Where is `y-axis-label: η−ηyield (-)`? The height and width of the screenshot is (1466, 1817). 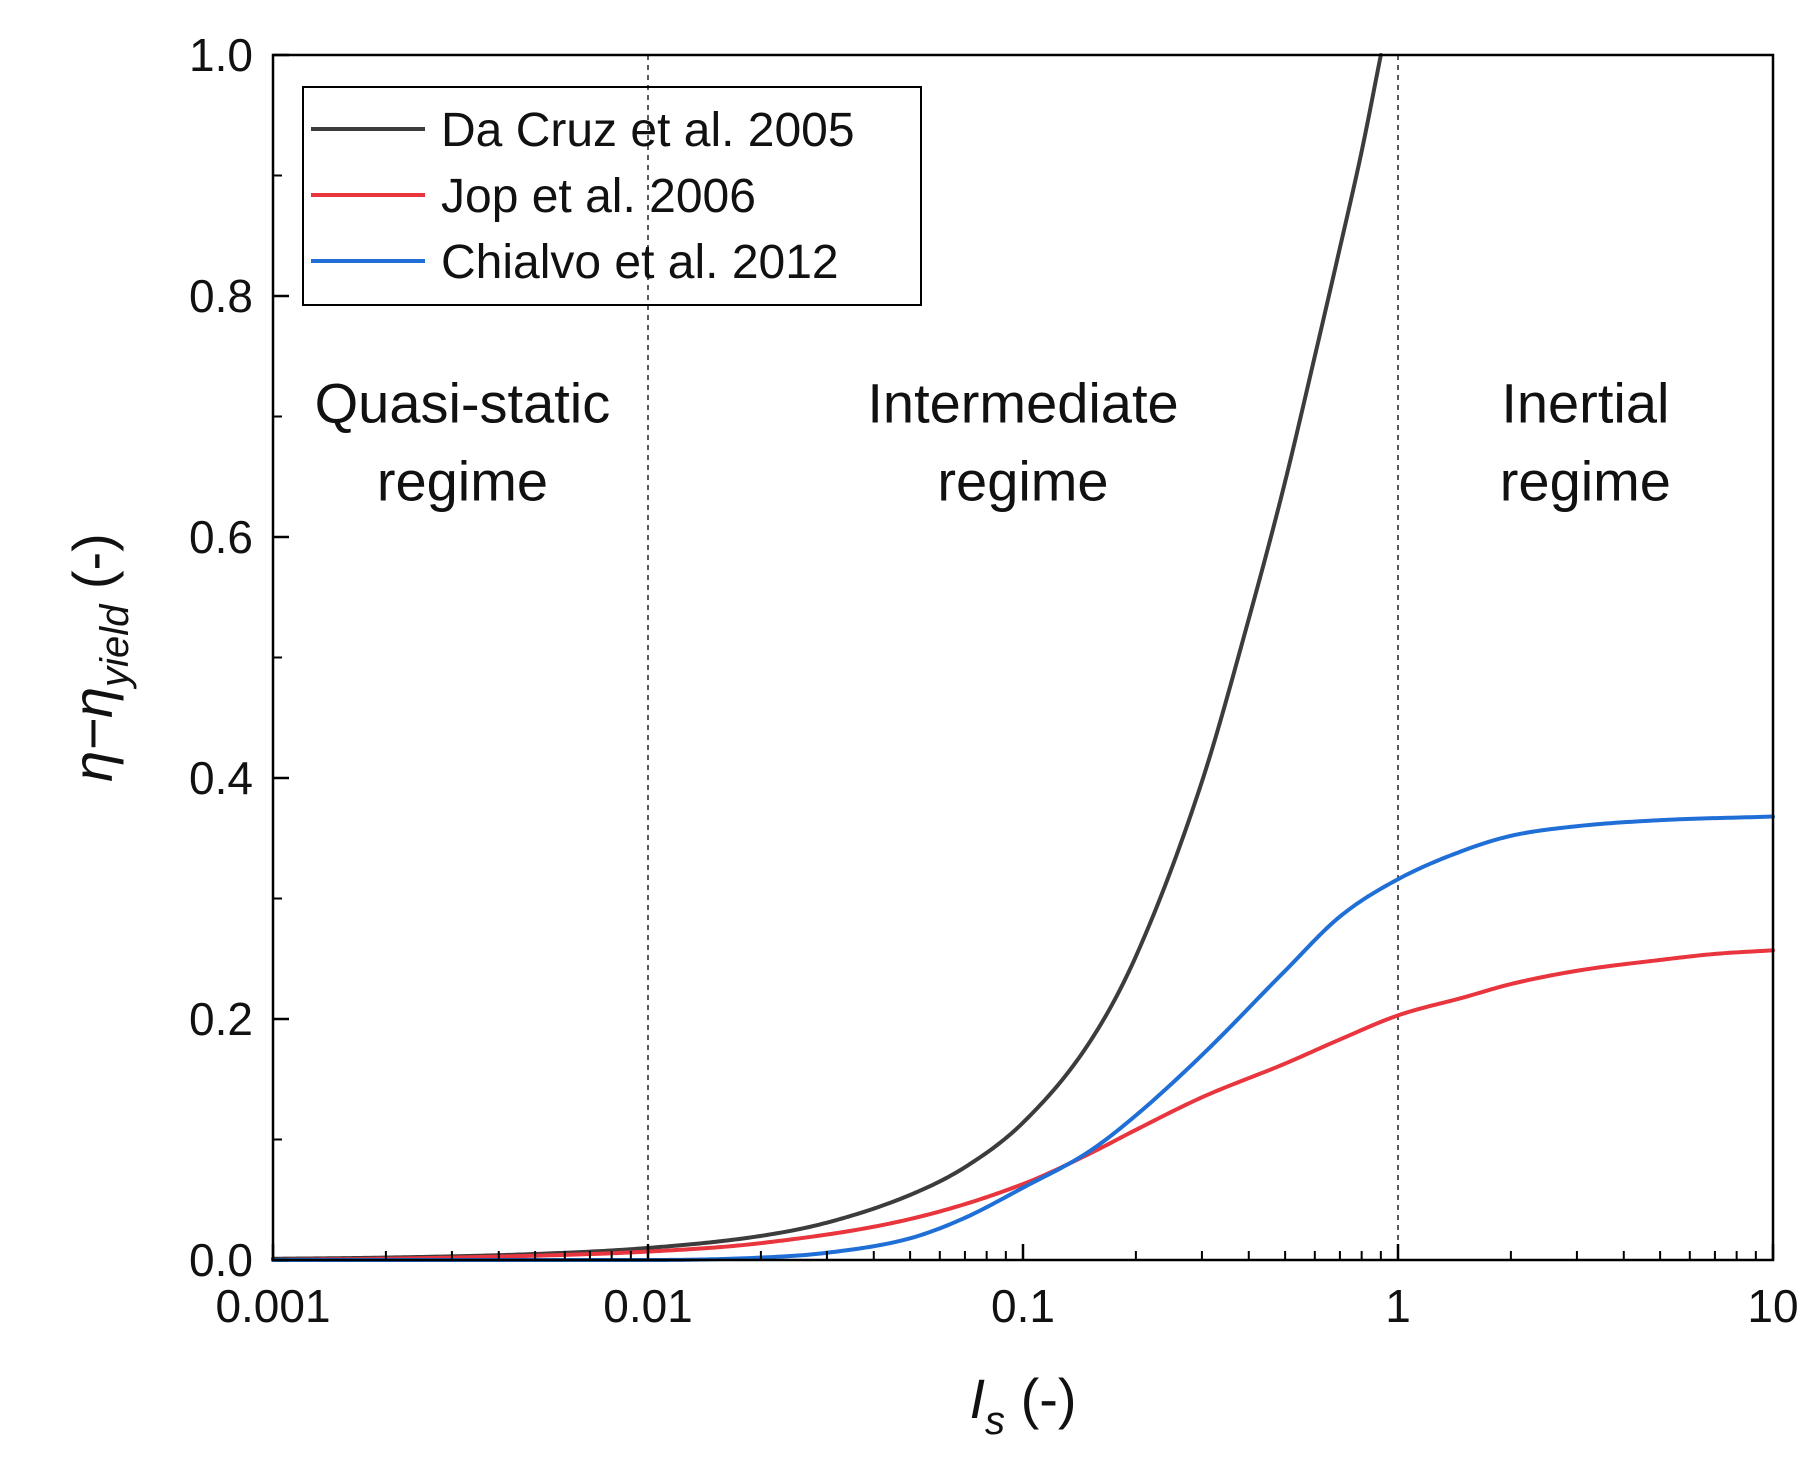
y-axis-label: η−ηyield (-) is located at coordinates (99, 657).